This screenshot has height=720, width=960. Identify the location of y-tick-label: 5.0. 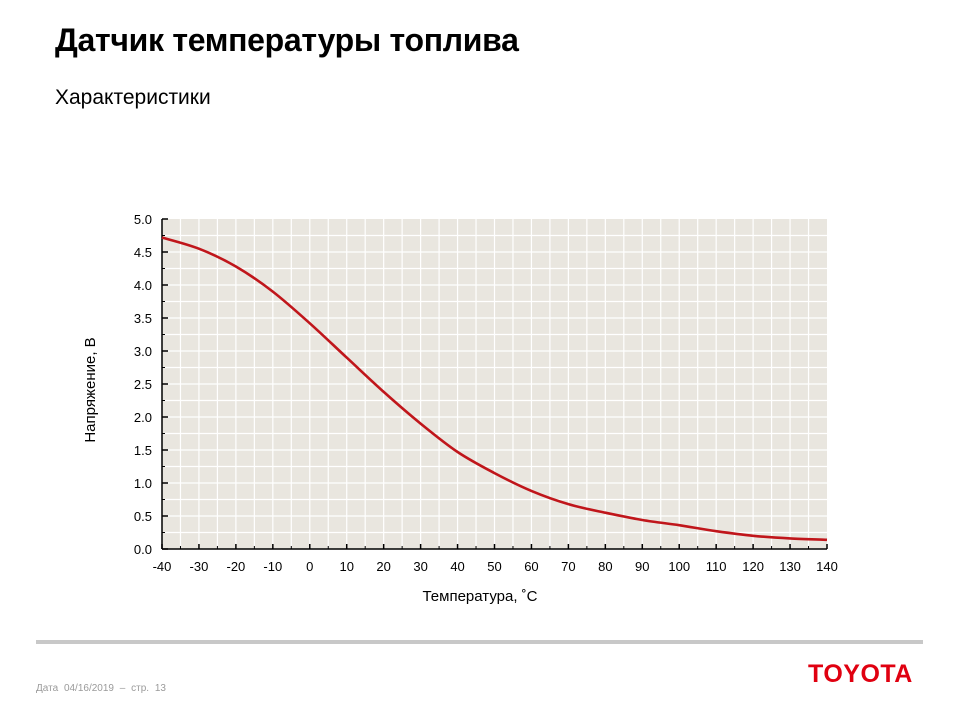
(143, 219).